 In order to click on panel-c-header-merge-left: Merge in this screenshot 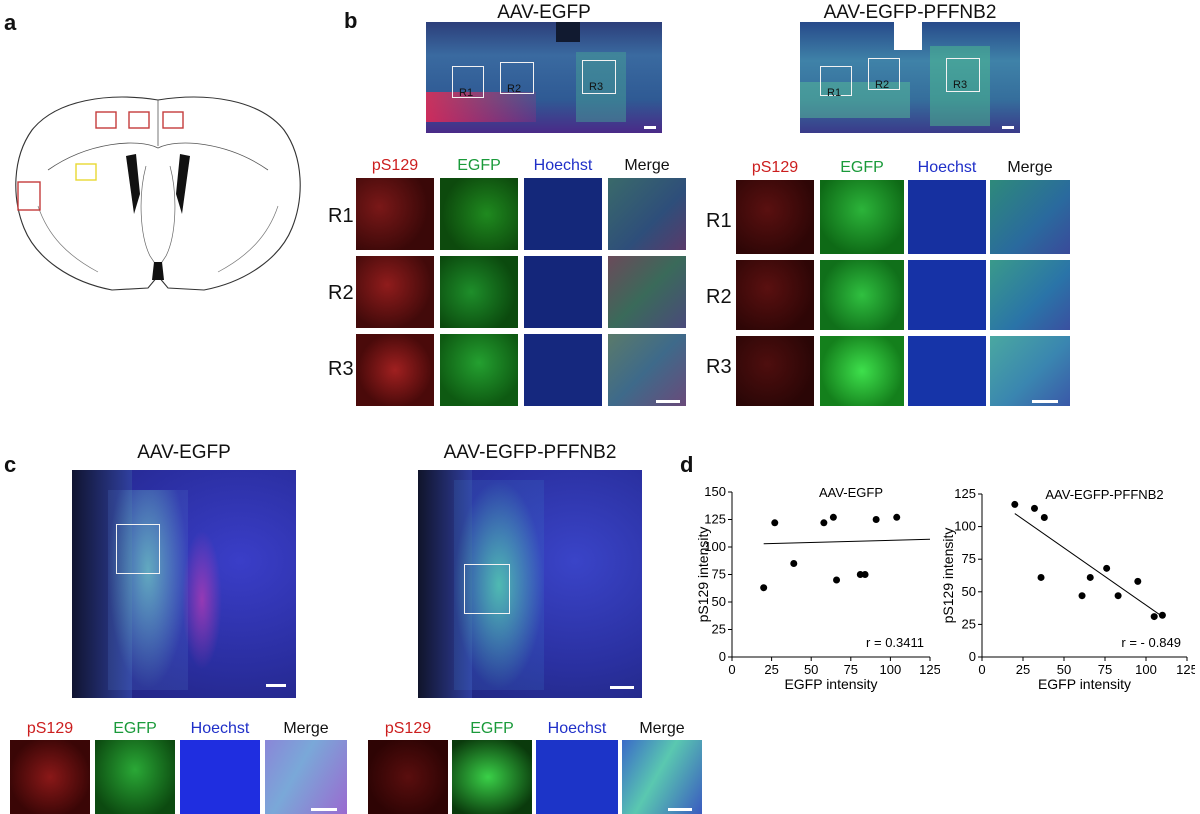, I will do `click(306, 728)`.